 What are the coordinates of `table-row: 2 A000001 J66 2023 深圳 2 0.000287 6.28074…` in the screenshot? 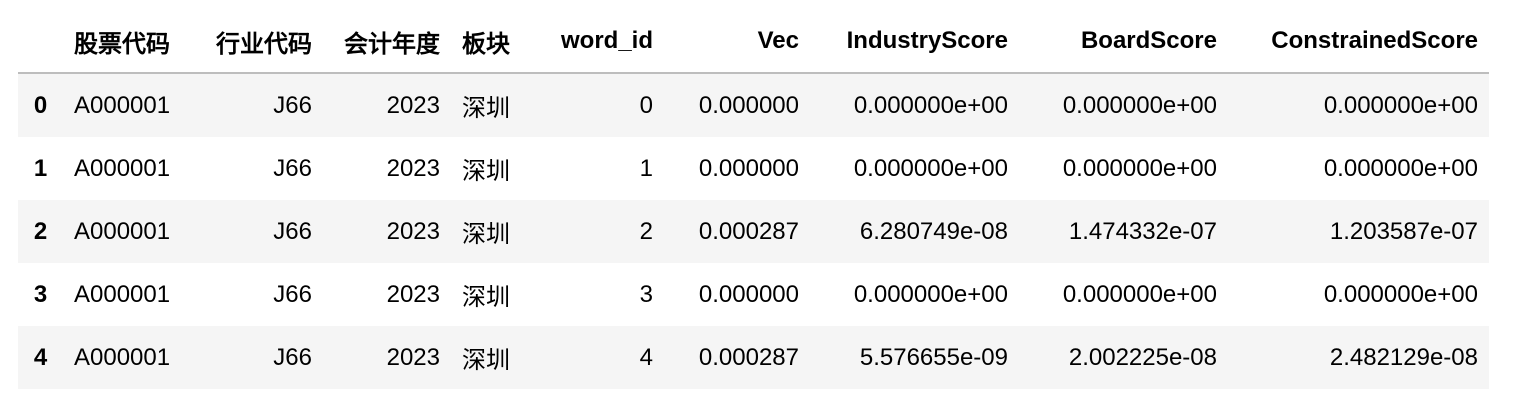 It's located at (753, 231).